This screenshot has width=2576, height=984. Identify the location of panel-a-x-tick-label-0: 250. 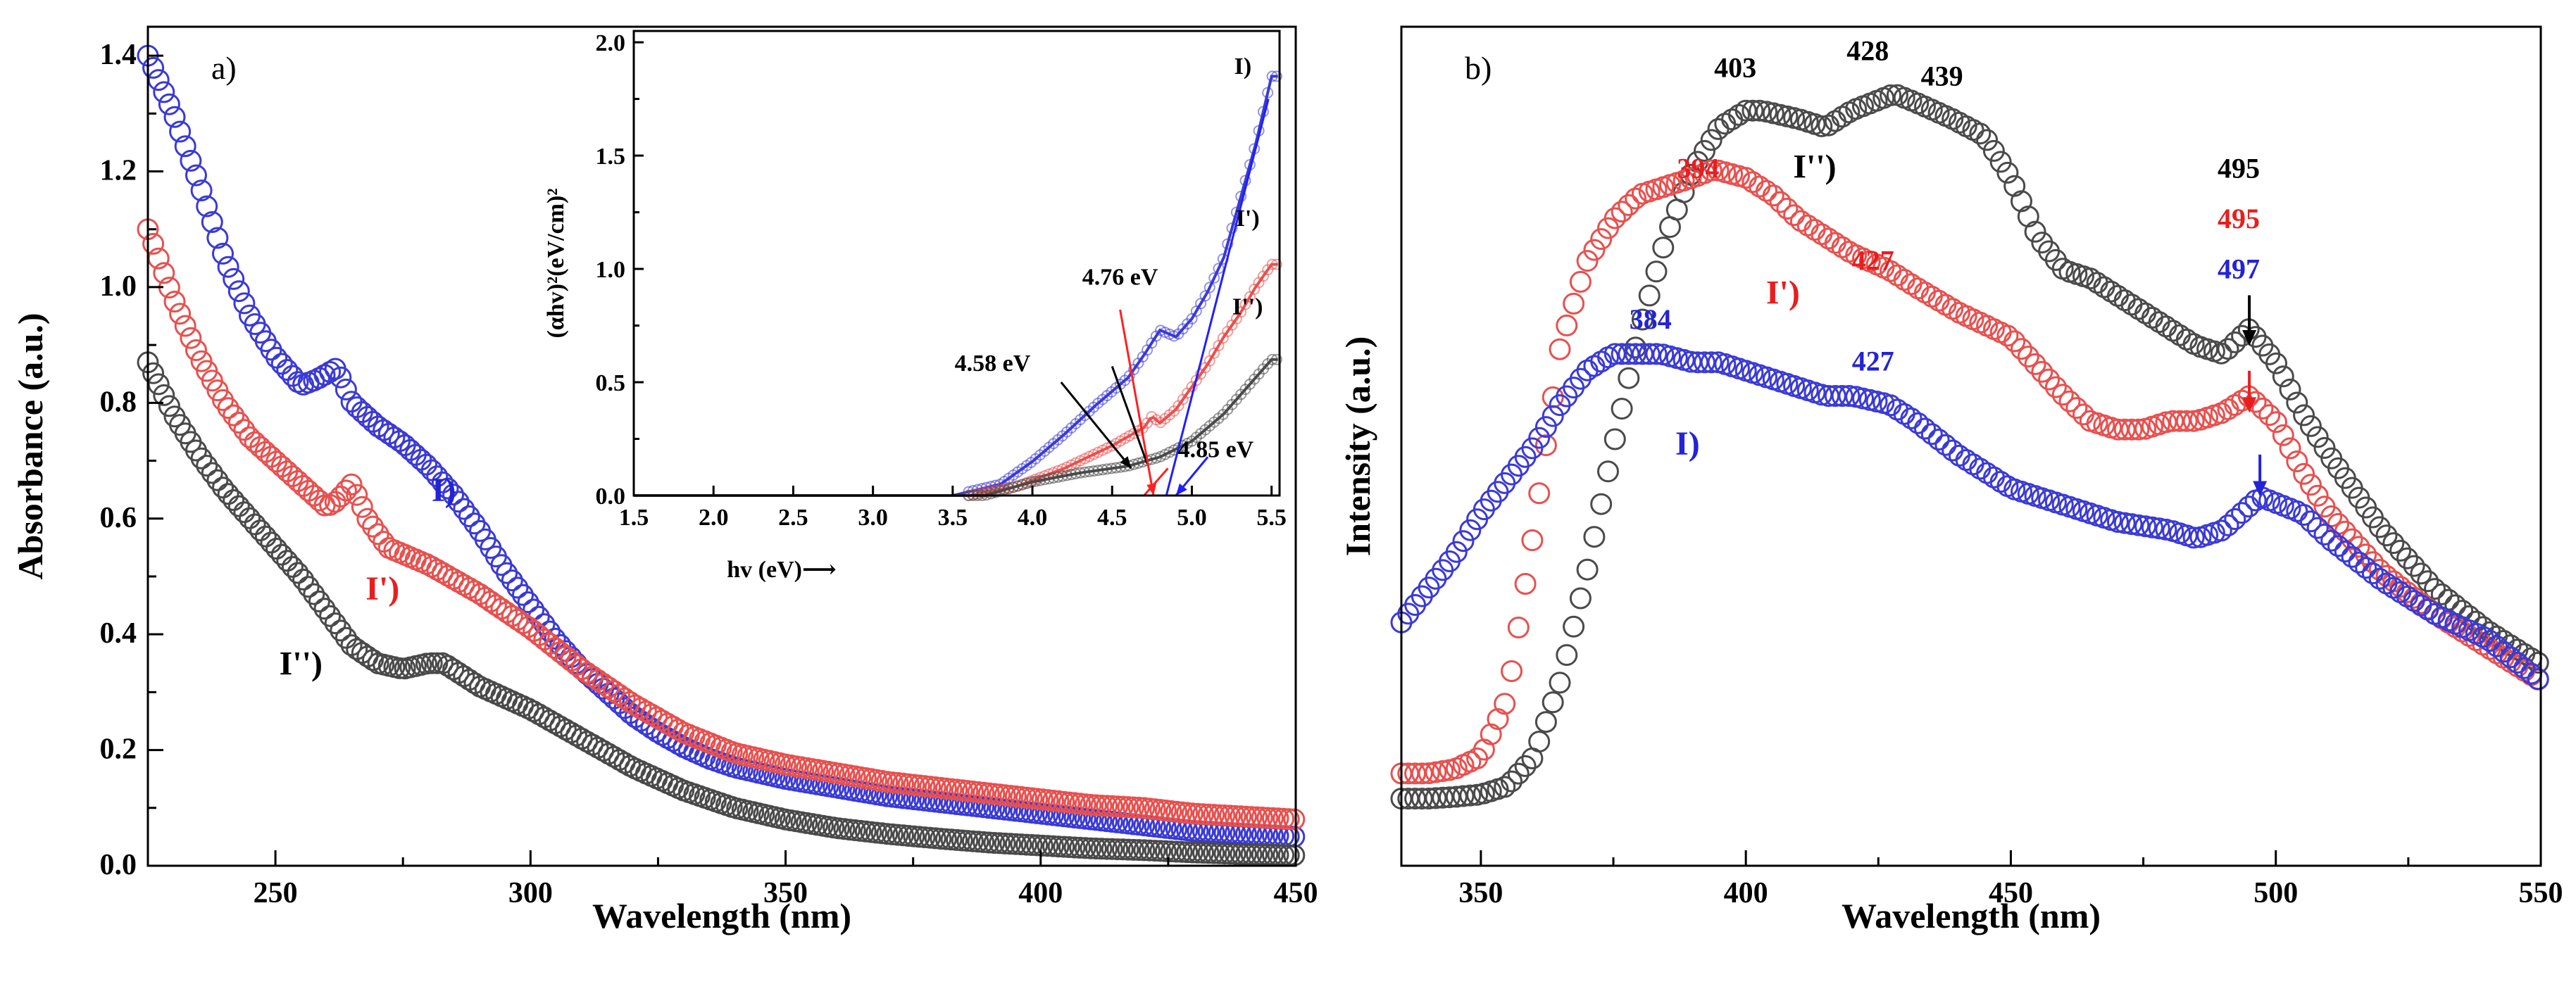
(276, 893).